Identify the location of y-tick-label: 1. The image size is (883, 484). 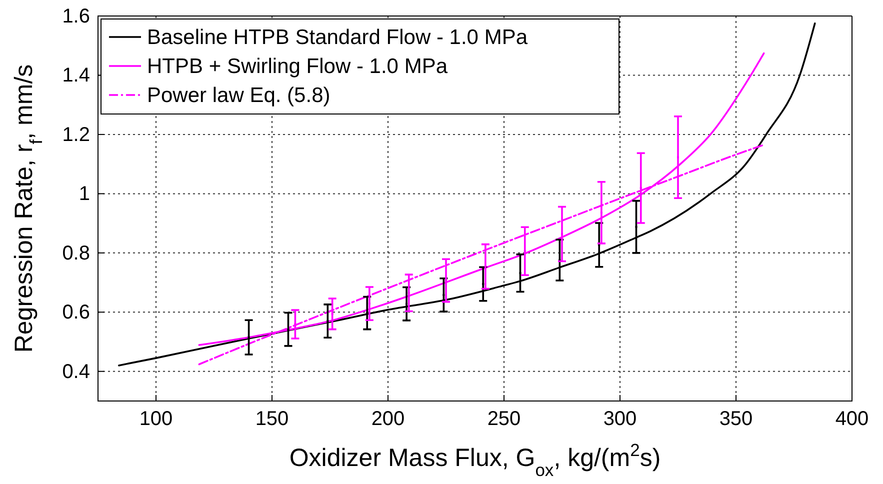
(84, 194).